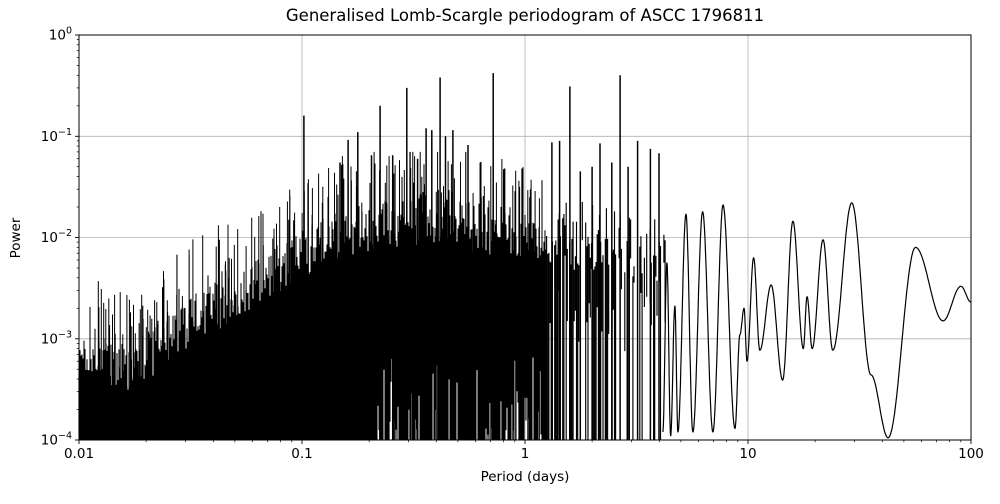 The image size is (1000, 504). I want to click on y-tick-label: 10⁻¹, so click(56, 136).